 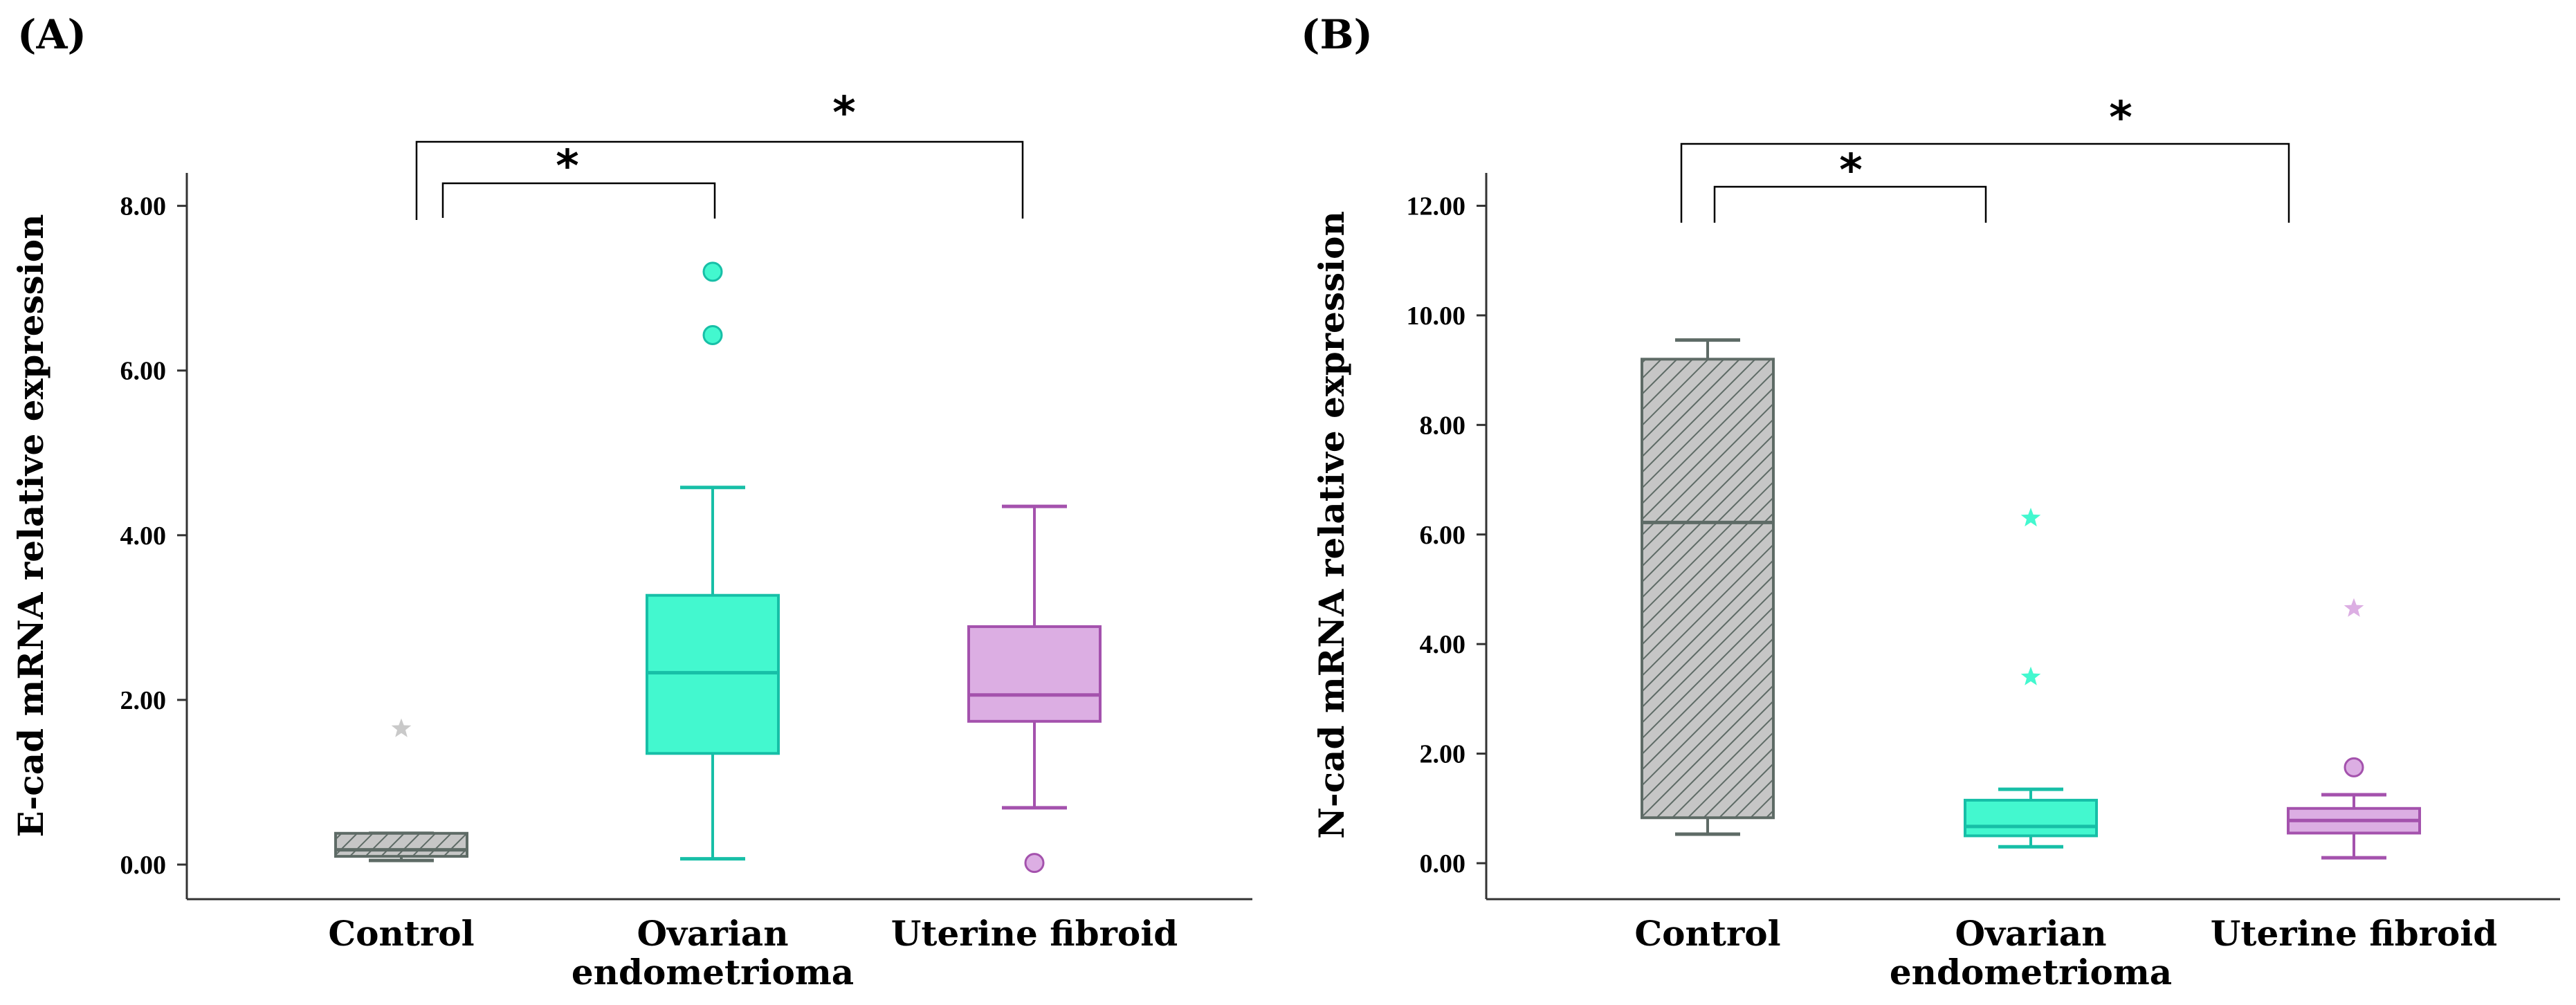 What do you see at coordinates (31, 525) in the screenshot?
I see `y-axis-label: E-cad mRNA relative expression` at bounding box center [31, 525].